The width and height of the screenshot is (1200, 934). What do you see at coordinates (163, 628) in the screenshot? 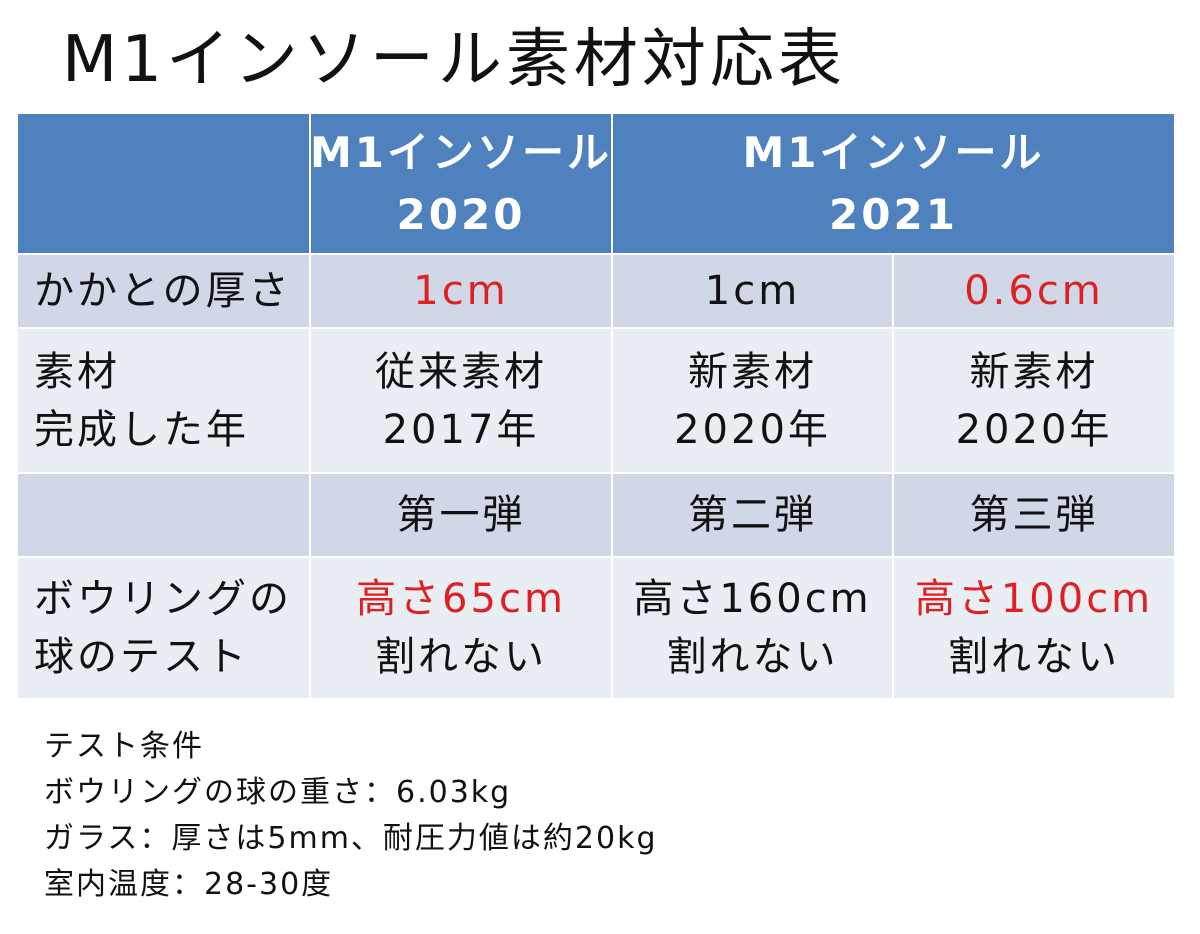
I see `row-label-bowling: ボウリングの 球のテスト` at bounding box center [163, 628].